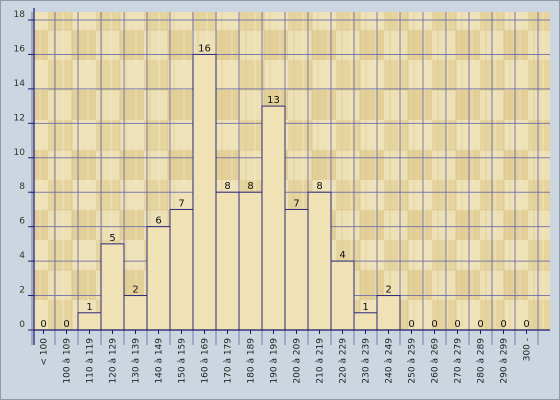 This screenshot has height=400, width=560. I want to click on y-tick-label: 4, so click(22, 256).